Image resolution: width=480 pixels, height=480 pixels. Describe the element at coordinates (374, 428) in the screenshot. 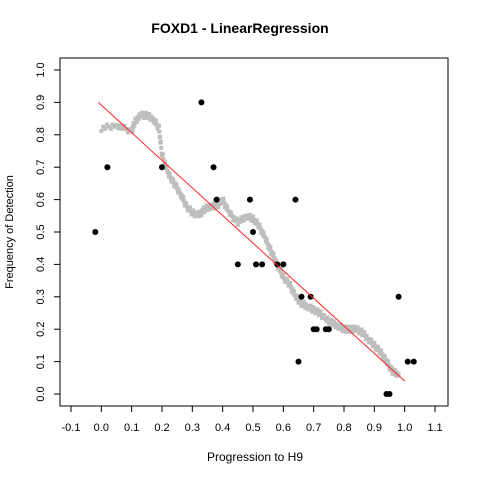

I see `x-tick-label: 0.9` at that location.